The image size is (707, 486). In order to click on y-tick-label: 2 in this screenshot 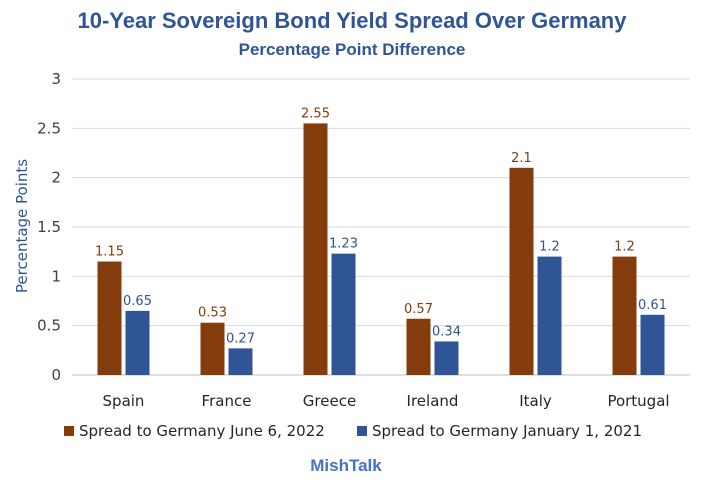, I will do `click(56, 178)`.